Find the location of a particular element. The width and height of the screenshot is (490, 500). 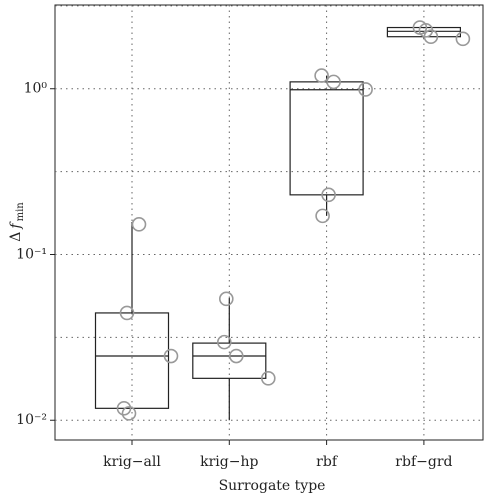

y-axis-label: Δfmin is located at coordinates (17, 222).